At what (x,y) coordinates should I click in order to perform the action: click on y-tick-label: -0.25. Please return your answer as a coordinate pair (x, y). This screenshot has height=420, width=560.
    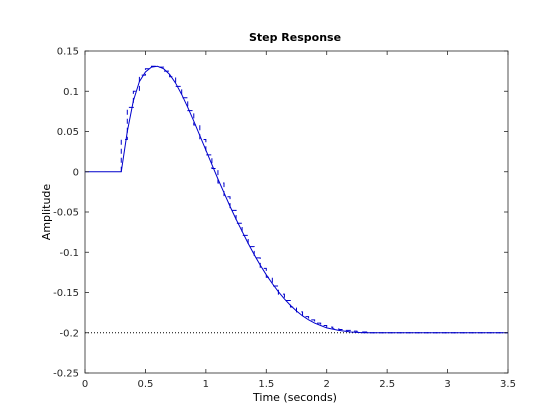
    Looking at the image, I should click on (66, 374).